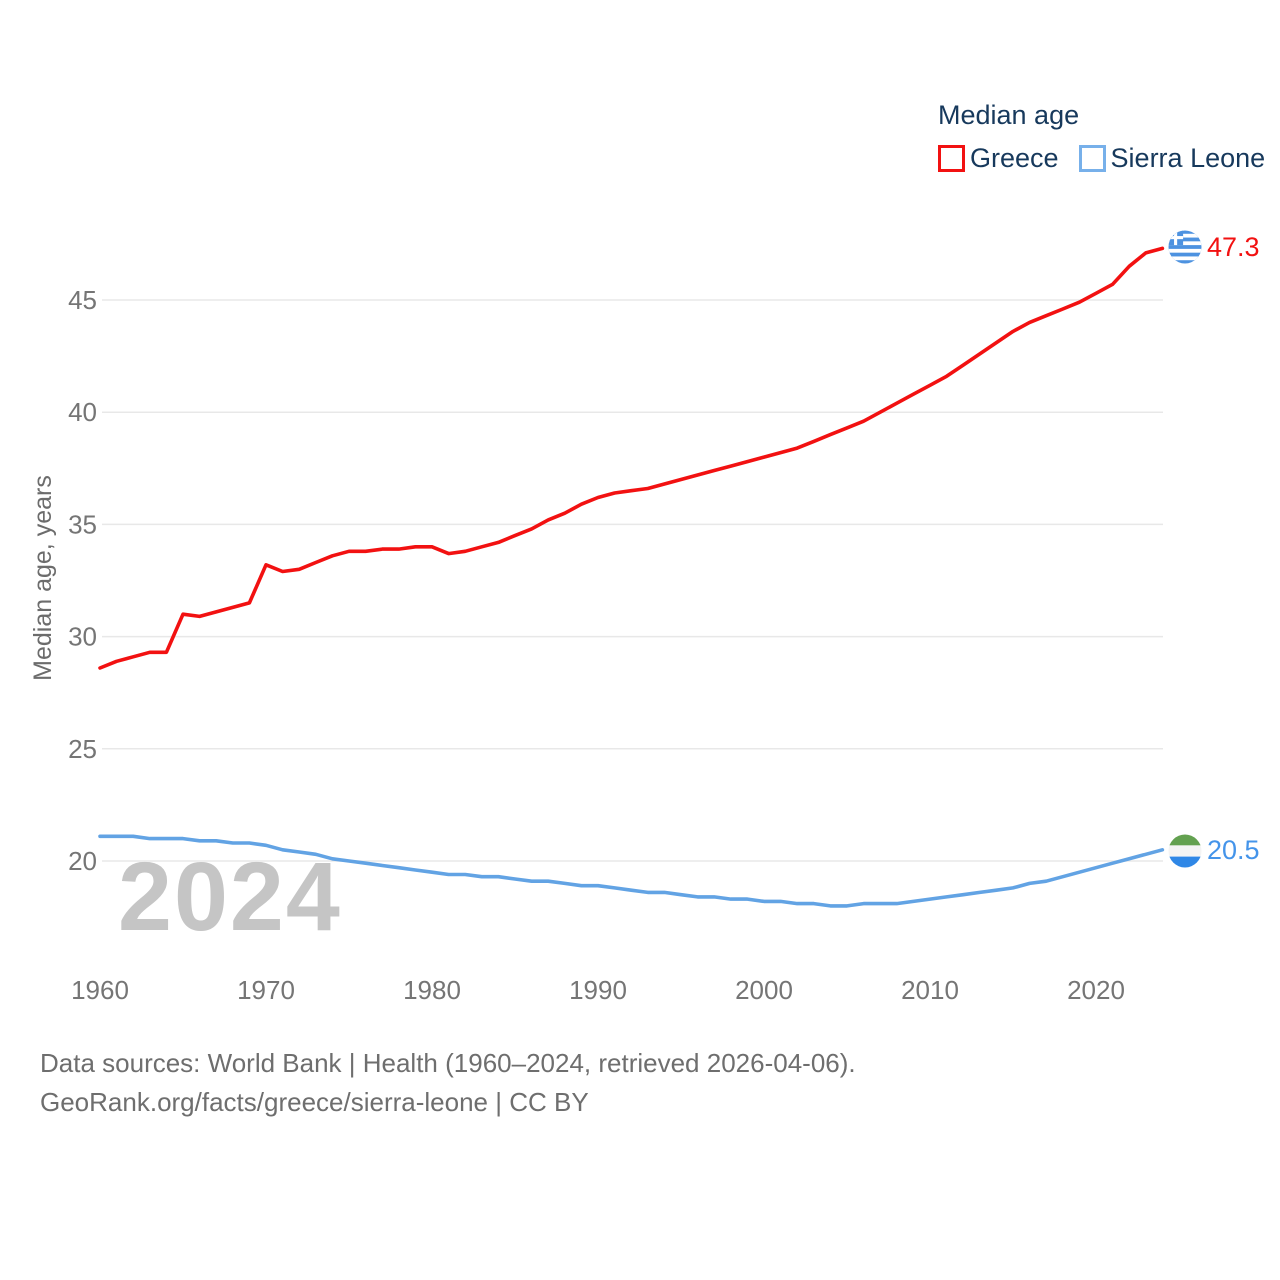 The width and height of the screenshot is (1280, 1280). Describe the element at coordinates (82, 749) in the screenshot. I see `y-tick-25: 25` at that location.